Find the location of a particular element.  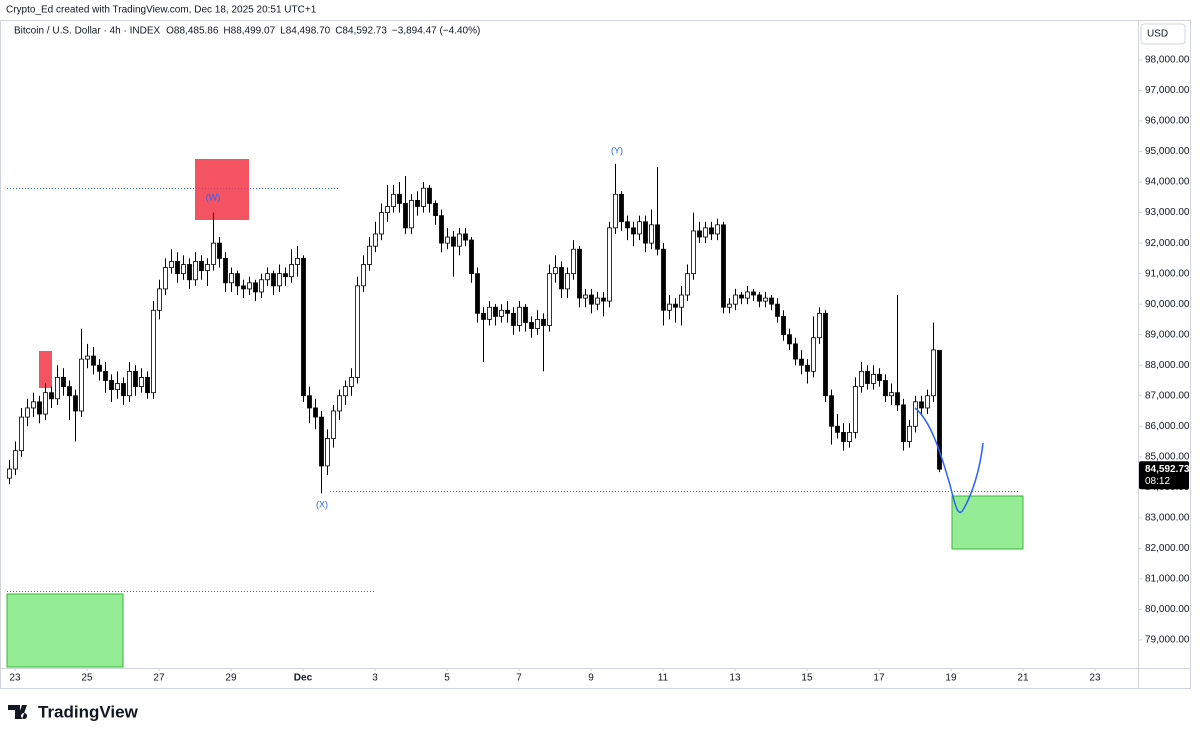

y-tick-label: 81,000.00 is located at coordinates (1167, 579).